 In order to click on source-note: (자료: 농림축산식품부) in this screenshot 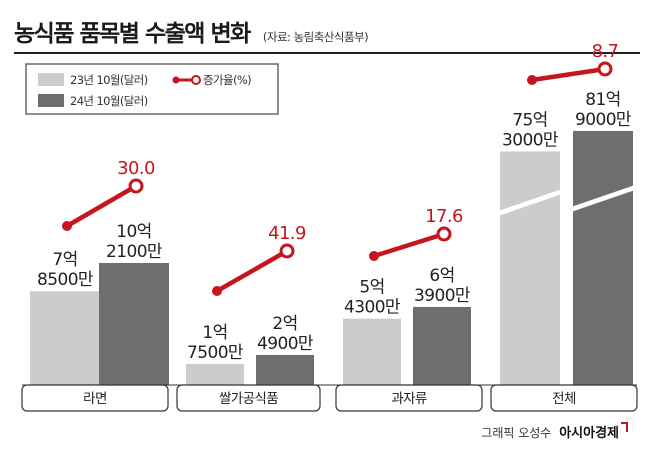, I will do `click(315, 37)`.